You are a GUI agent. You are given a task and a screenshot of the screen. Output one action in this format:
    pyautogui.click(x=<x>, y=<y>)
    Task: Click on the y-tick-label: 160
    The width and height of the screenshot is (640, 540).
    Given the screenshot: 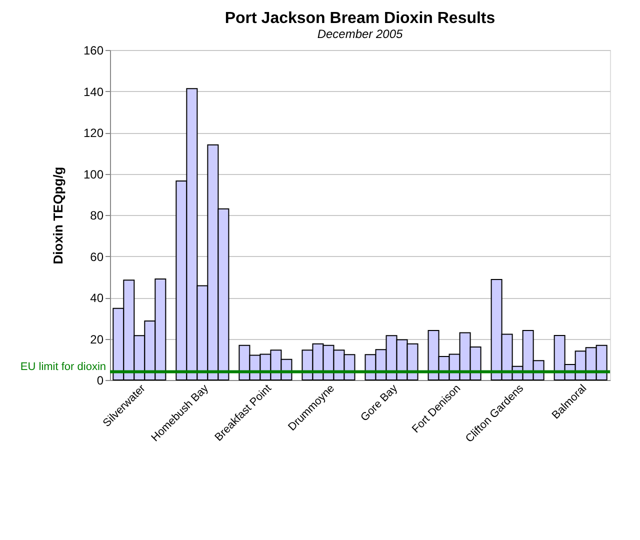 What is the action you would take?
    pyautogui.click(x=93, y=51)
    